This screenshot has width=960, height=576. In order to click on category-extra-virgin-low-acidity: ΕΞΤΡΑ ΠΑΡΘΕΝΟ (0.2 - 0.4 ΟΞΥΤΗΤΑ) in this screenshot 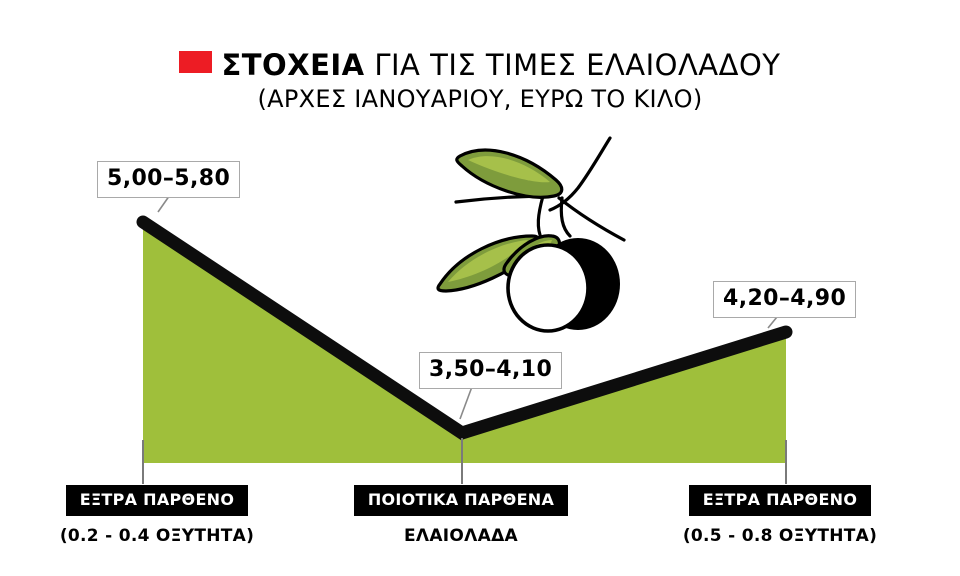, I will do `click(157, 515)`.